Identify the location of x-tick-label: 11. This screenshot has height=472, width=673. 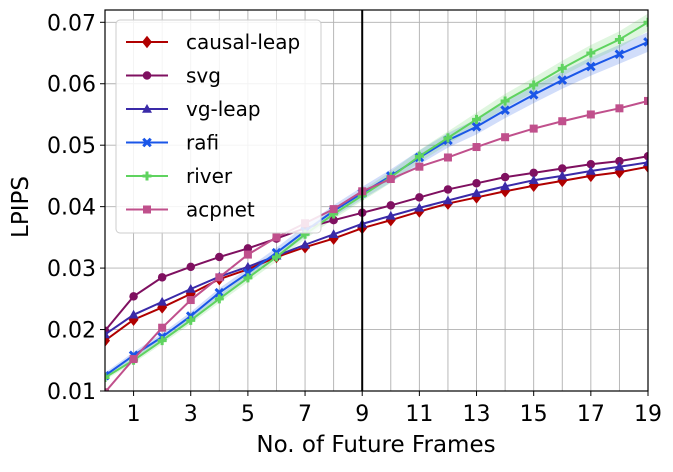
(419, 414).